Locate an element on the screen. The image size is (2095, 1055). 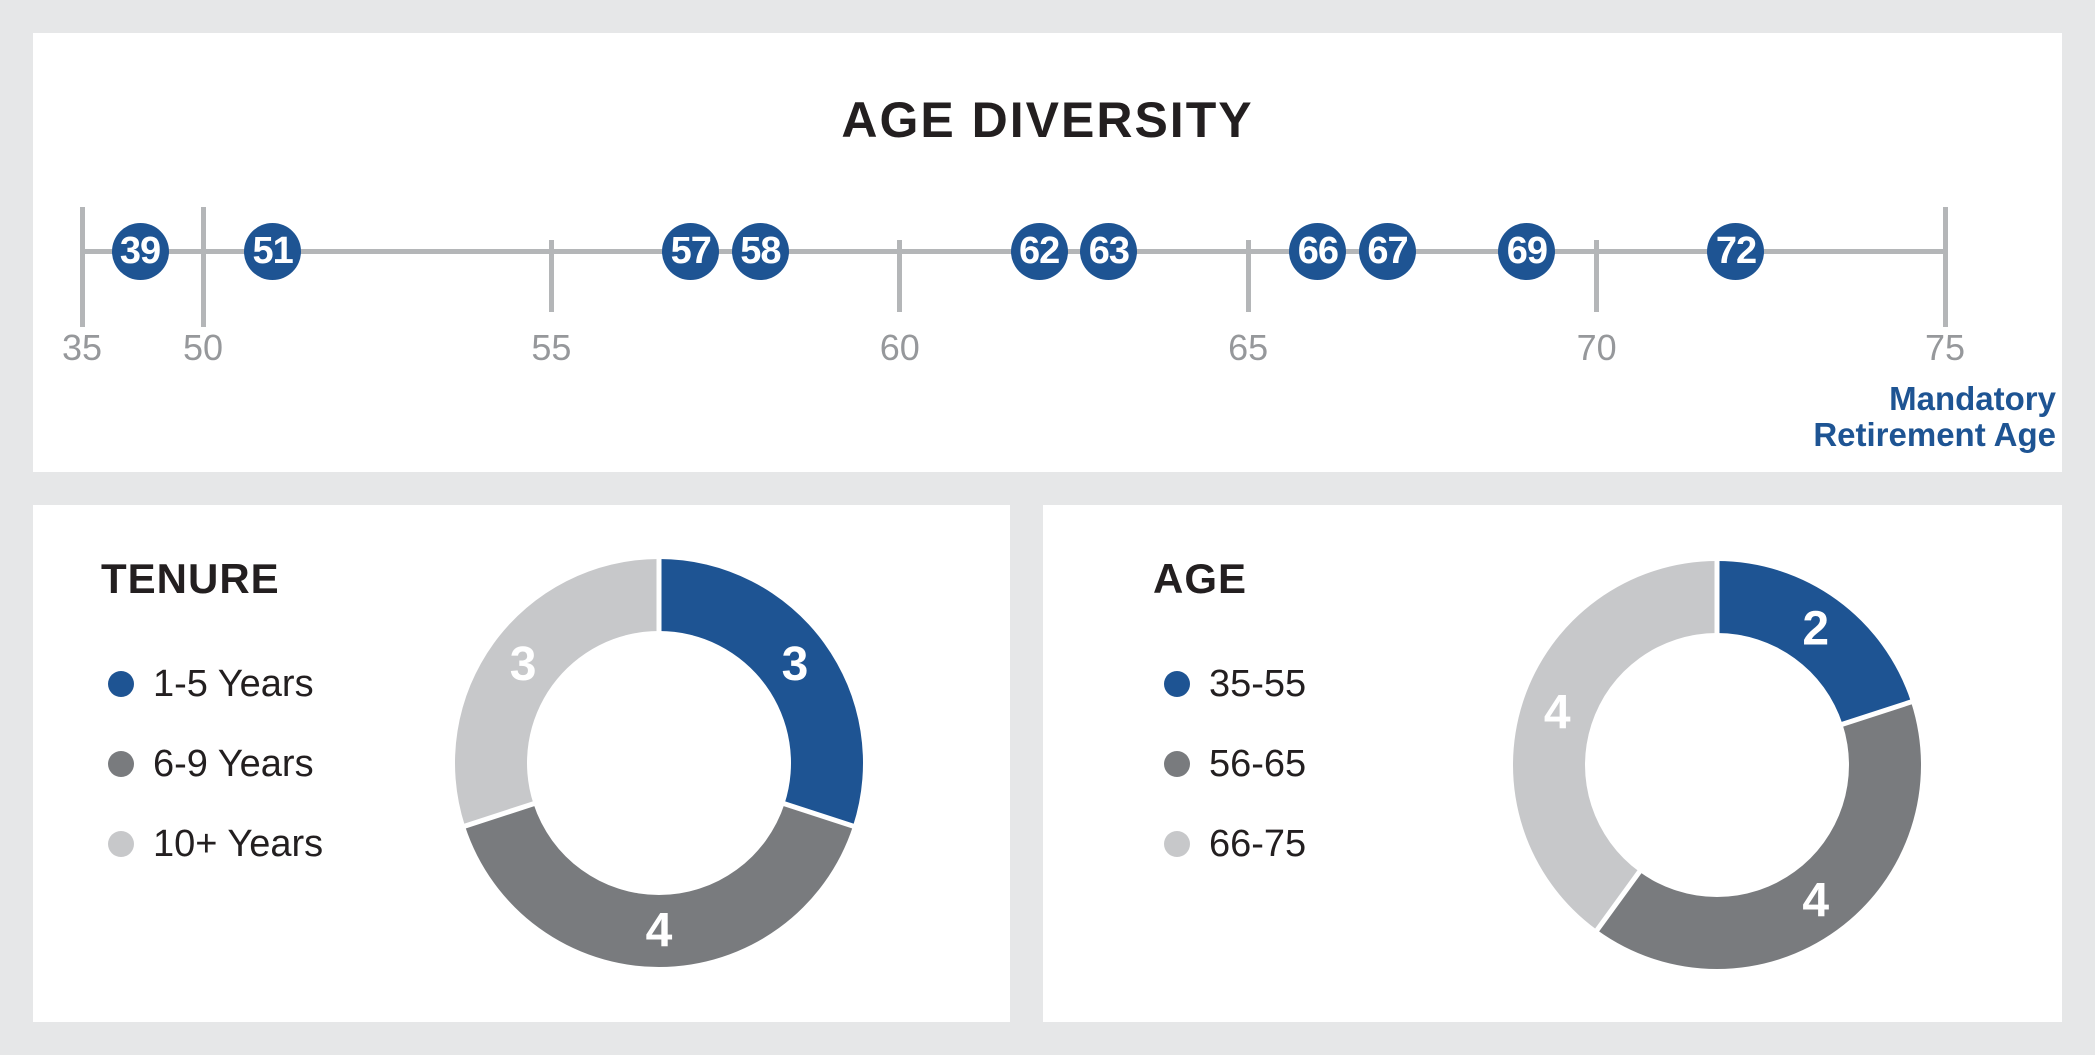
axis-tick-label-60: 60 is located at coordinates (899, 347).